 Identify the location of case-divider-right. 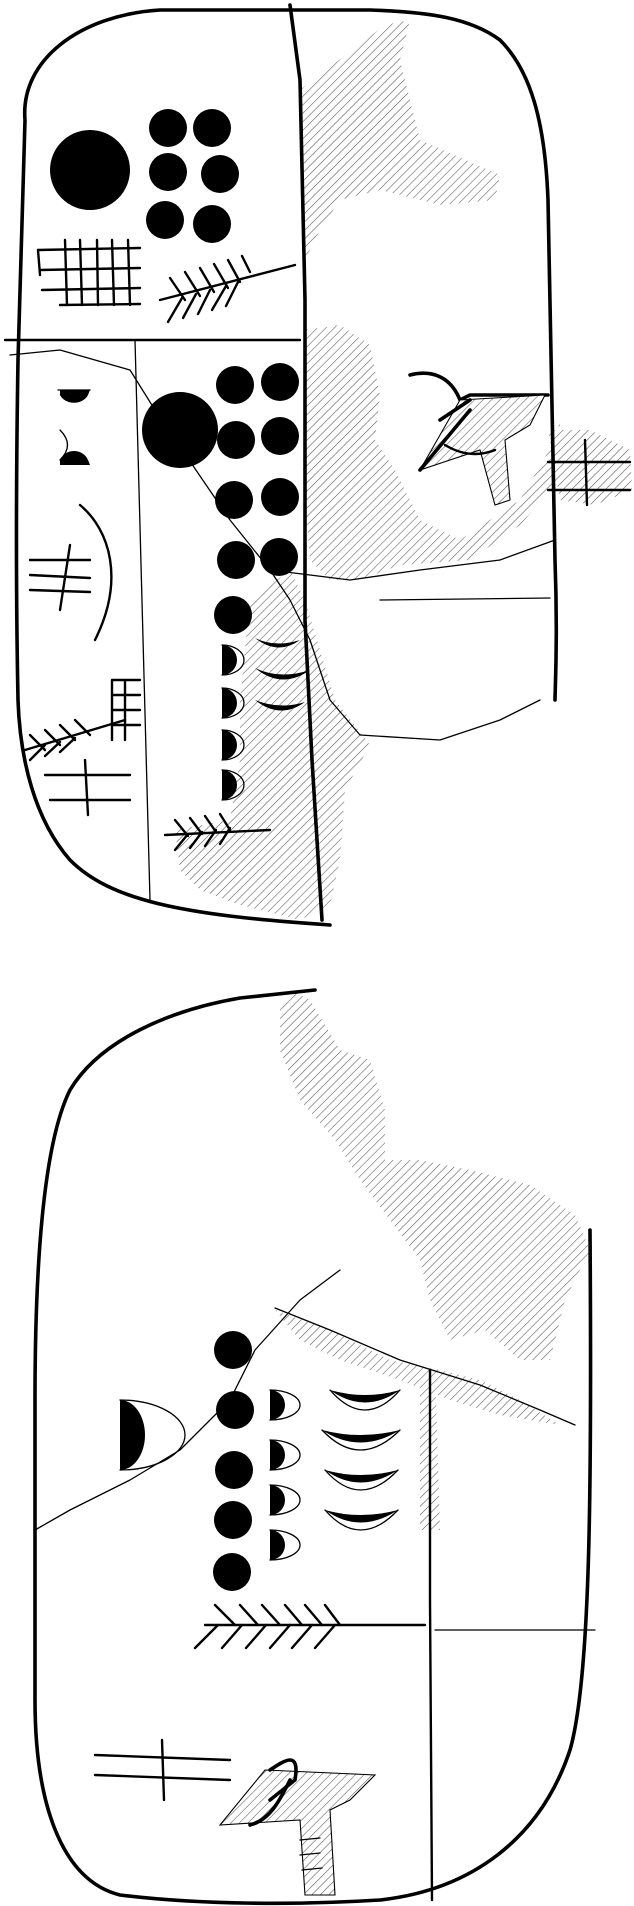
(465, 599).